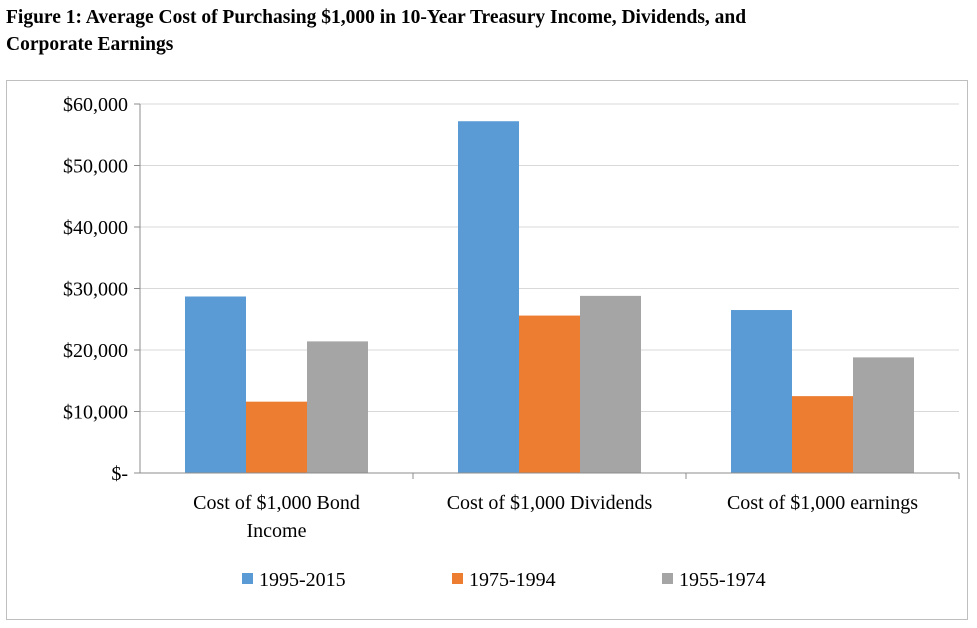 The width and height of the screenshot is (977, 628). Describe the element at coordinates (276, 503) in the screenshot. I see `x-category-label: Cost of $1,000 Bond` at that location.